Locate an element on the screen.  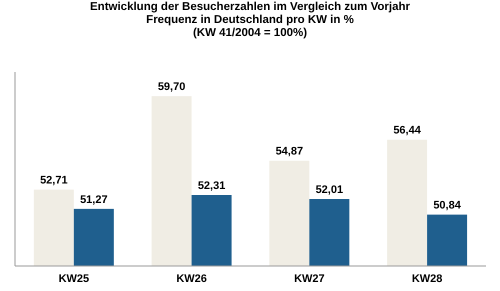
x-tick-label: KW26 is located at coordinates (191, 278).